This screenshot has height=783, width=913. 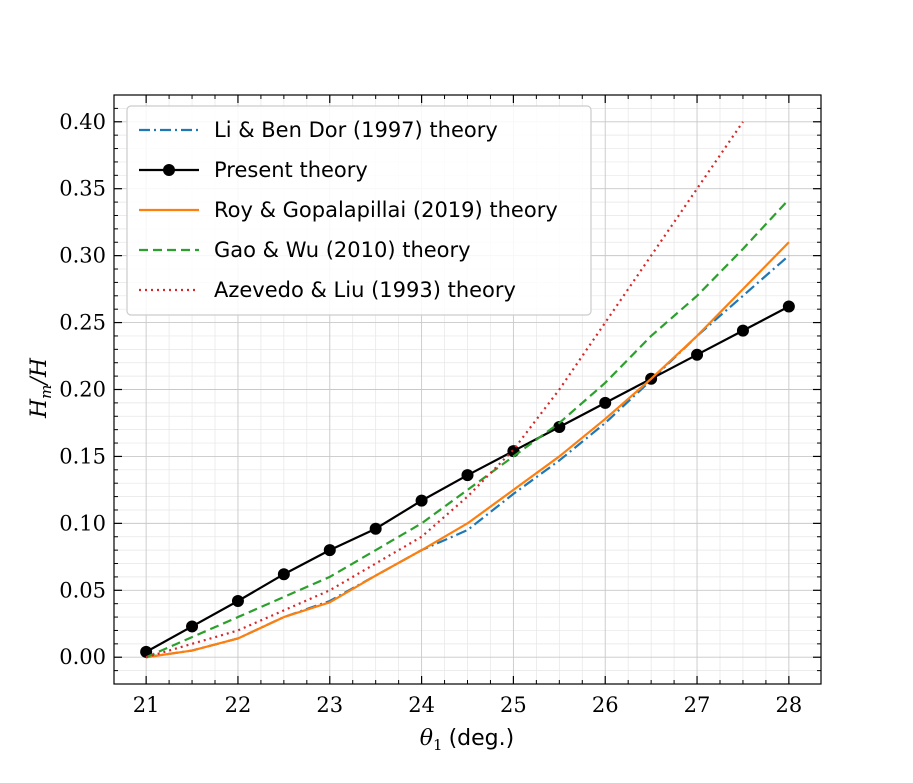 What do you see at coordinates (146, 705) in the screenshot?
I see `x-tick-label: 21` at bounding box center [146, 705].